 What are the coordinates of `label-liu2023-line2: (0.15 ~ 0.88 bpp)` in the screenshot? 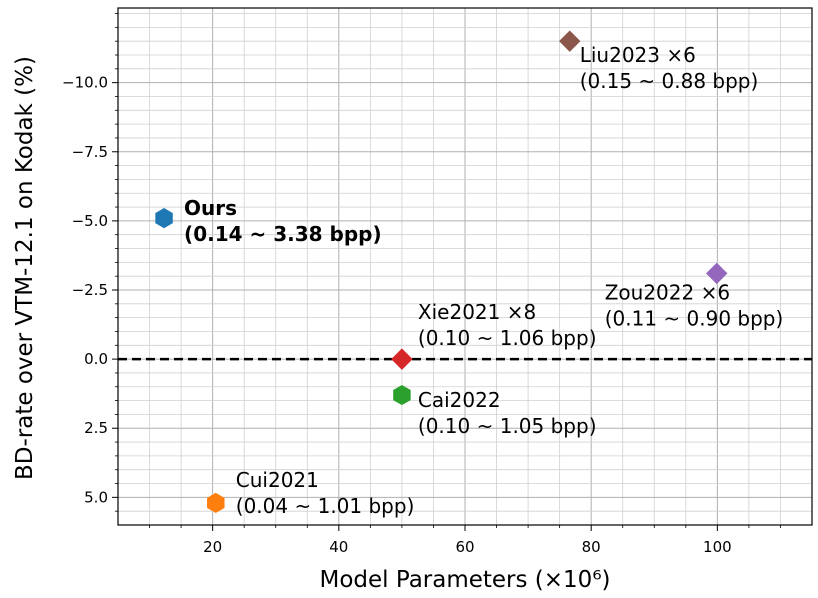 It's located at (669, 81).